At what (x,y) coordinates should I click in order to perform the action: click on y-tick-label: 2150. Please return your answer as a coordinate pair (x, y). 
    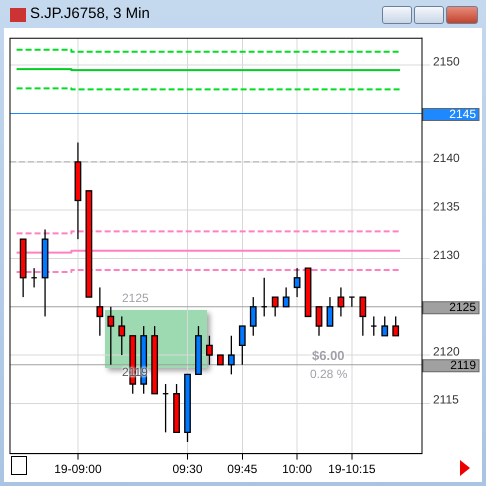
    Looking at the image, I should click on (446, 61).